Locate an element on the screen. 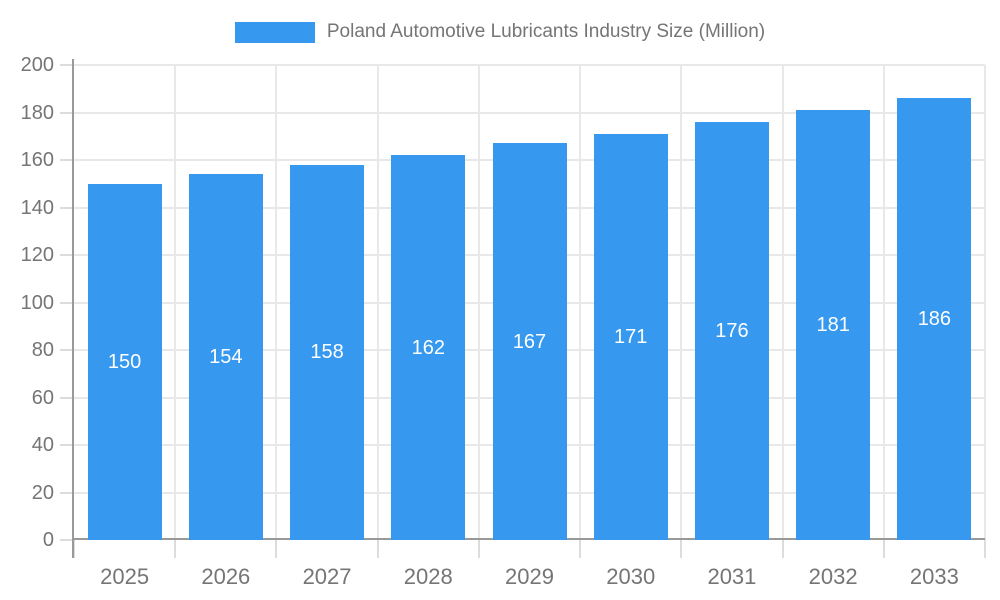 The image size is (1000, 600). y-tick-label-160: 160 is located at coordinates (37, 160).